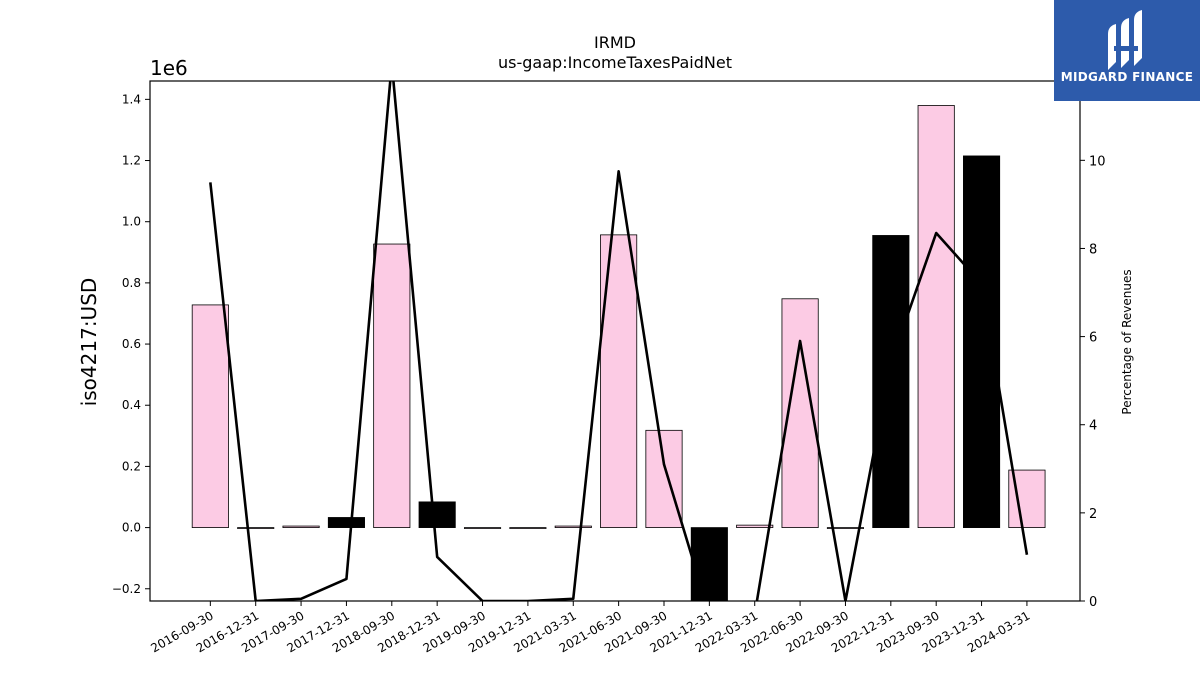 This screenshot has height=675, width=1200. I want to click on brand-logo: MIDGARD FINANCE, so click(1127, 50).